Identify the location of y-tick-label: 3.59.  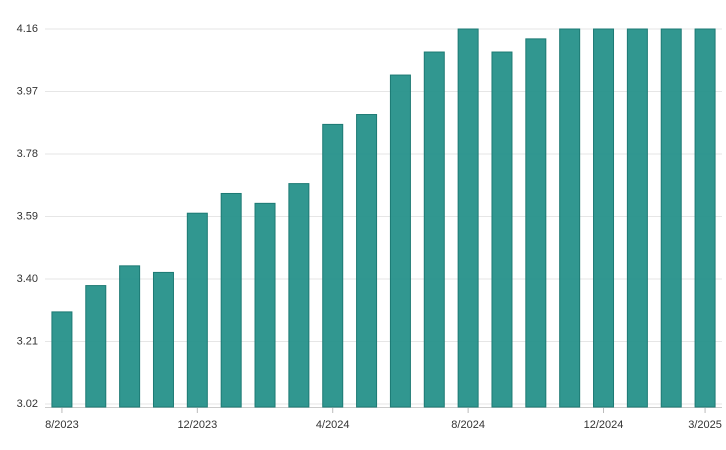
(27, 216).